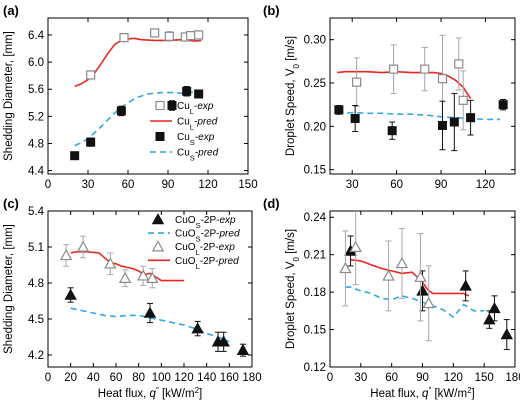 The width and height of the screenshot is (520, 409). I want to click on y-tick-label: 4.8, so click(36, 144).